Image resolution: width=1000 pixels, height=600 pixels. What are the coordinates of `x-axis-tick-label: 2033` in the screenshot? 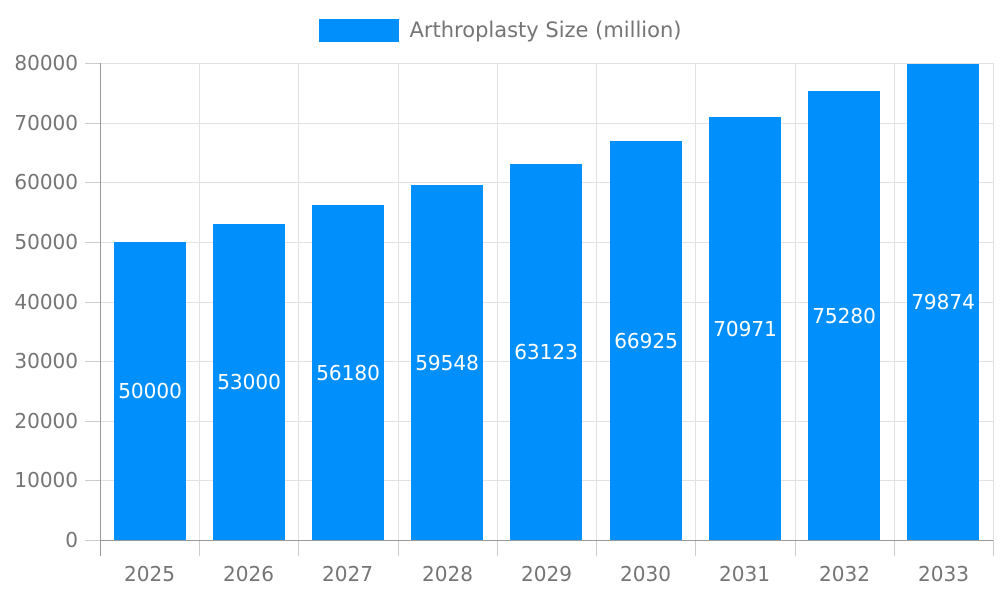 It's located at (943, 574).